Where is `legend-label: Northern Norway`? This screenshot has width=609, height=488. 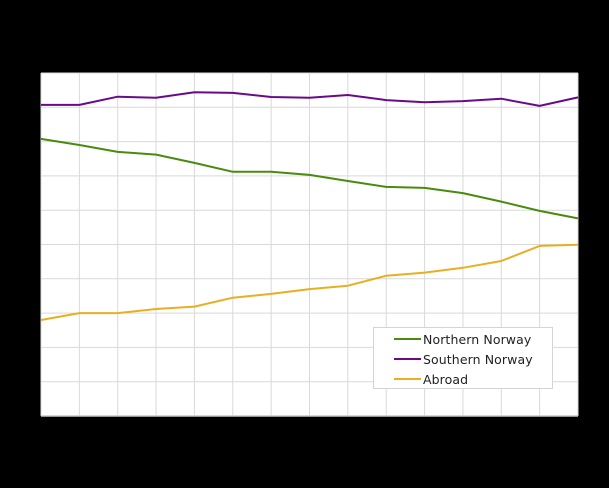
legend-label: Northern Norway is located at coordinates (477, 339).